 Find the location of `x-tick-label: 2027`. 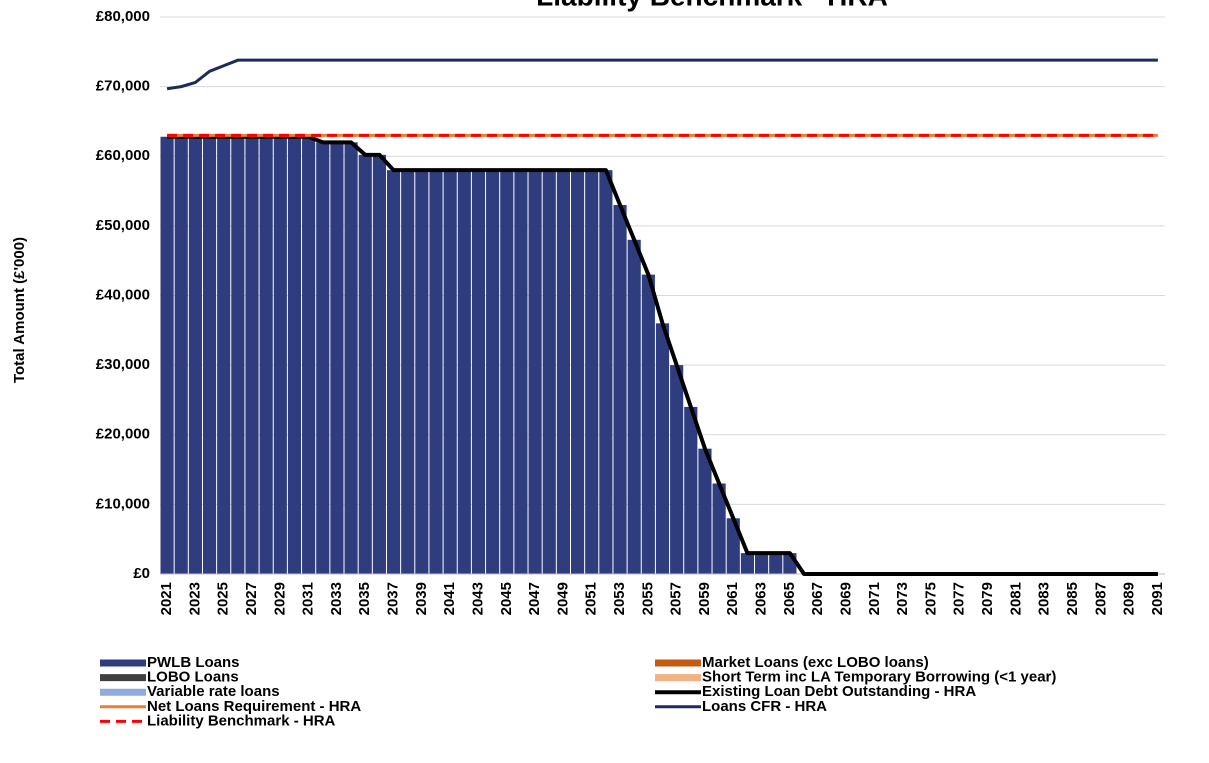

x-tick-label: 2027 is located at coordinates (251, 598).